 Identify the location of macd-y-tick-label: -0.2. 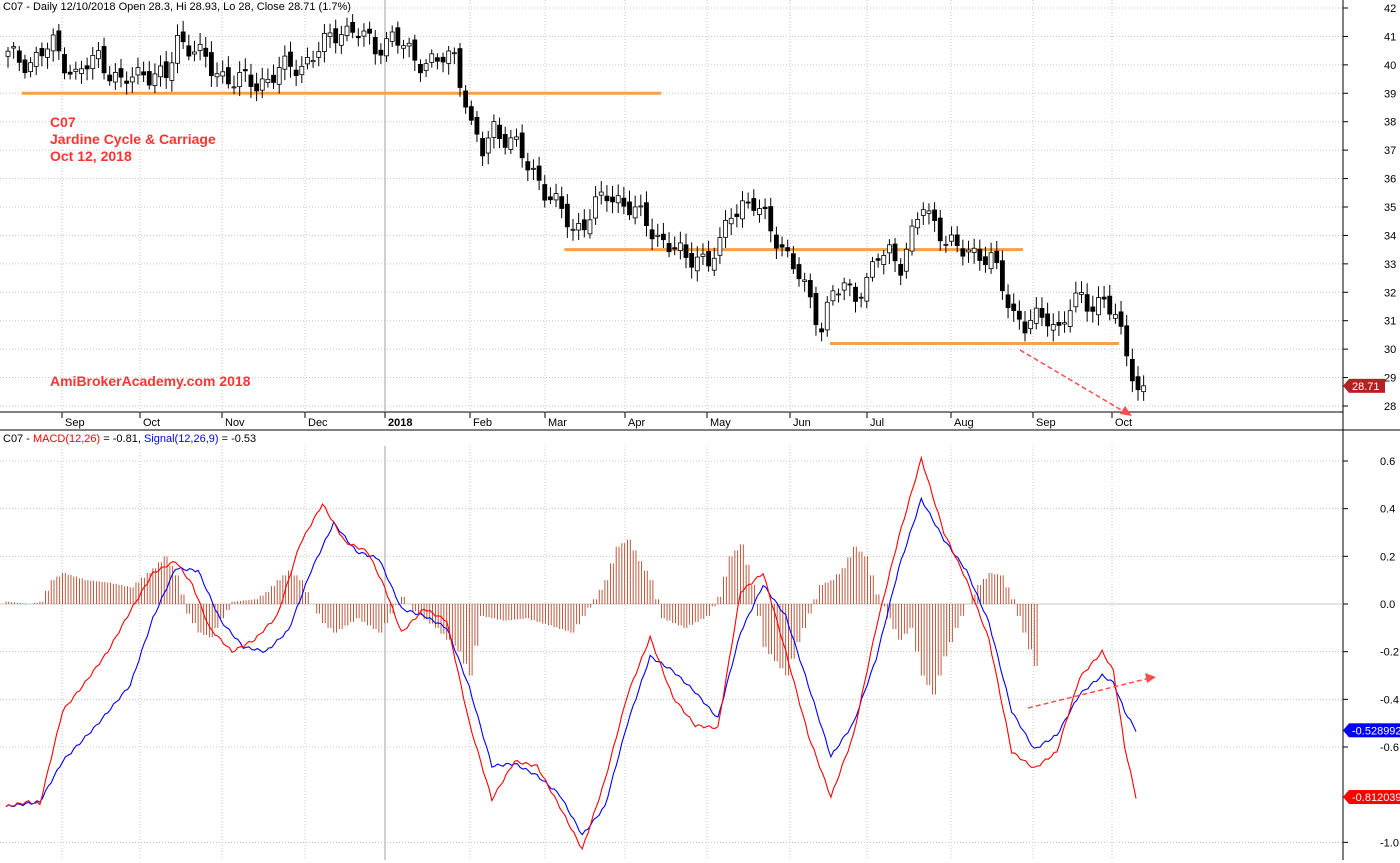
(1389, 653).